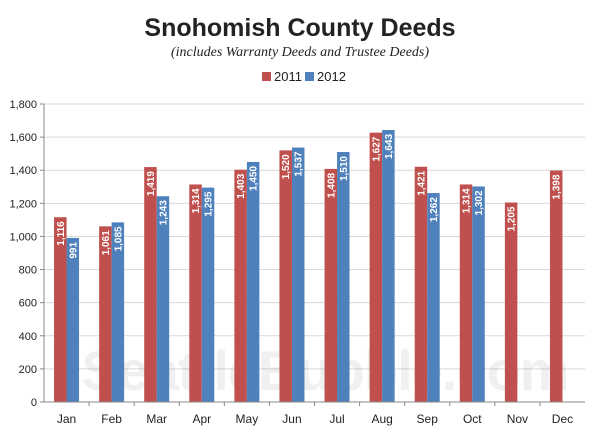  What do you see at coordinates (557, 186) in the screenshot?
I see `data-label: 1,398` at bounding box center [557, 186].